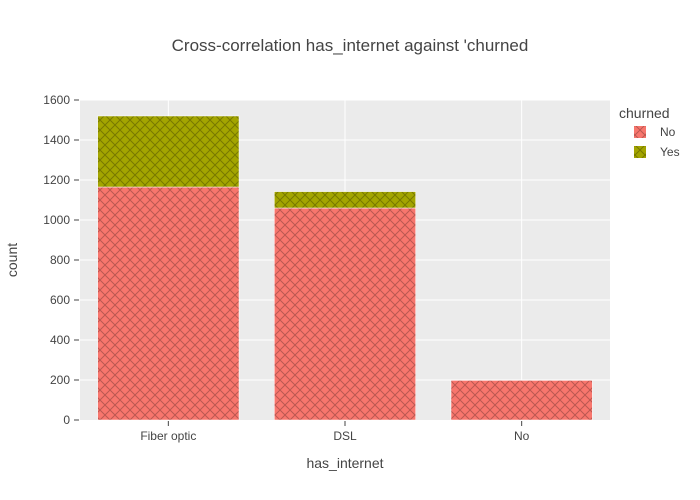 This screenshot has height=500, width=700. Describe the element at coordinates (521, 400) in the screenshot. I see `bar-no-no` at that location.